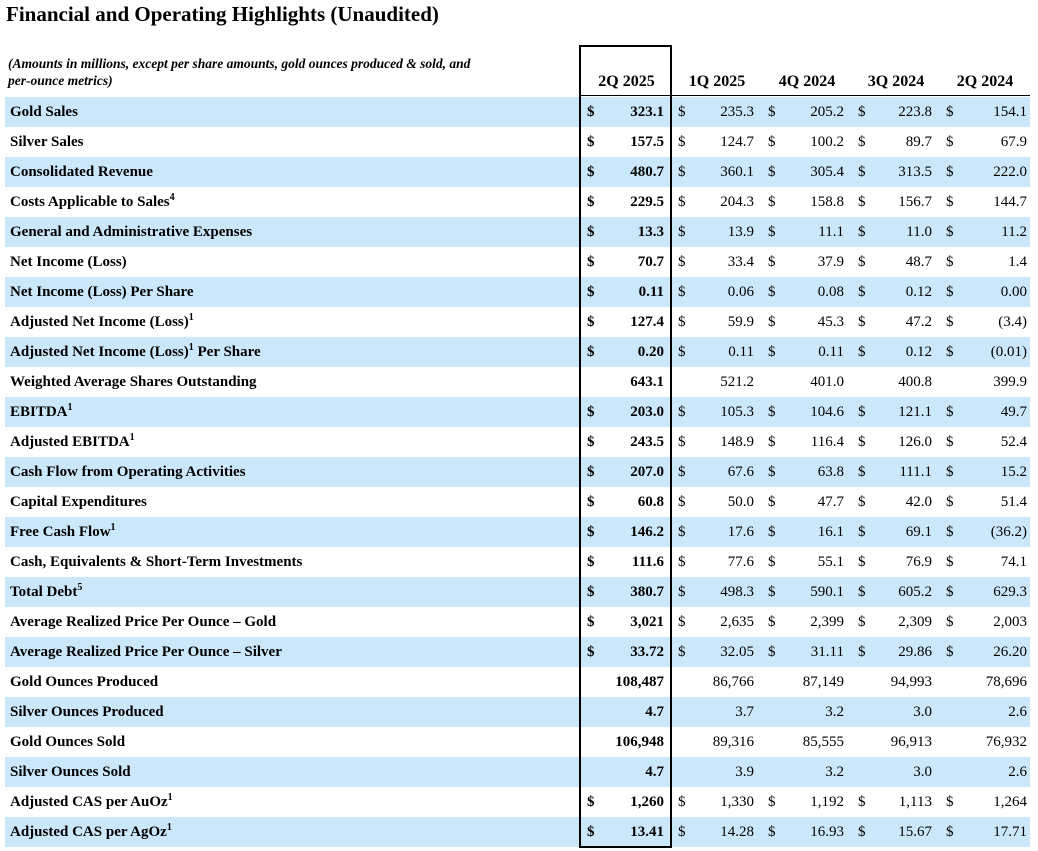  I want to click on value-cell: $590.1, so click(807, 592).